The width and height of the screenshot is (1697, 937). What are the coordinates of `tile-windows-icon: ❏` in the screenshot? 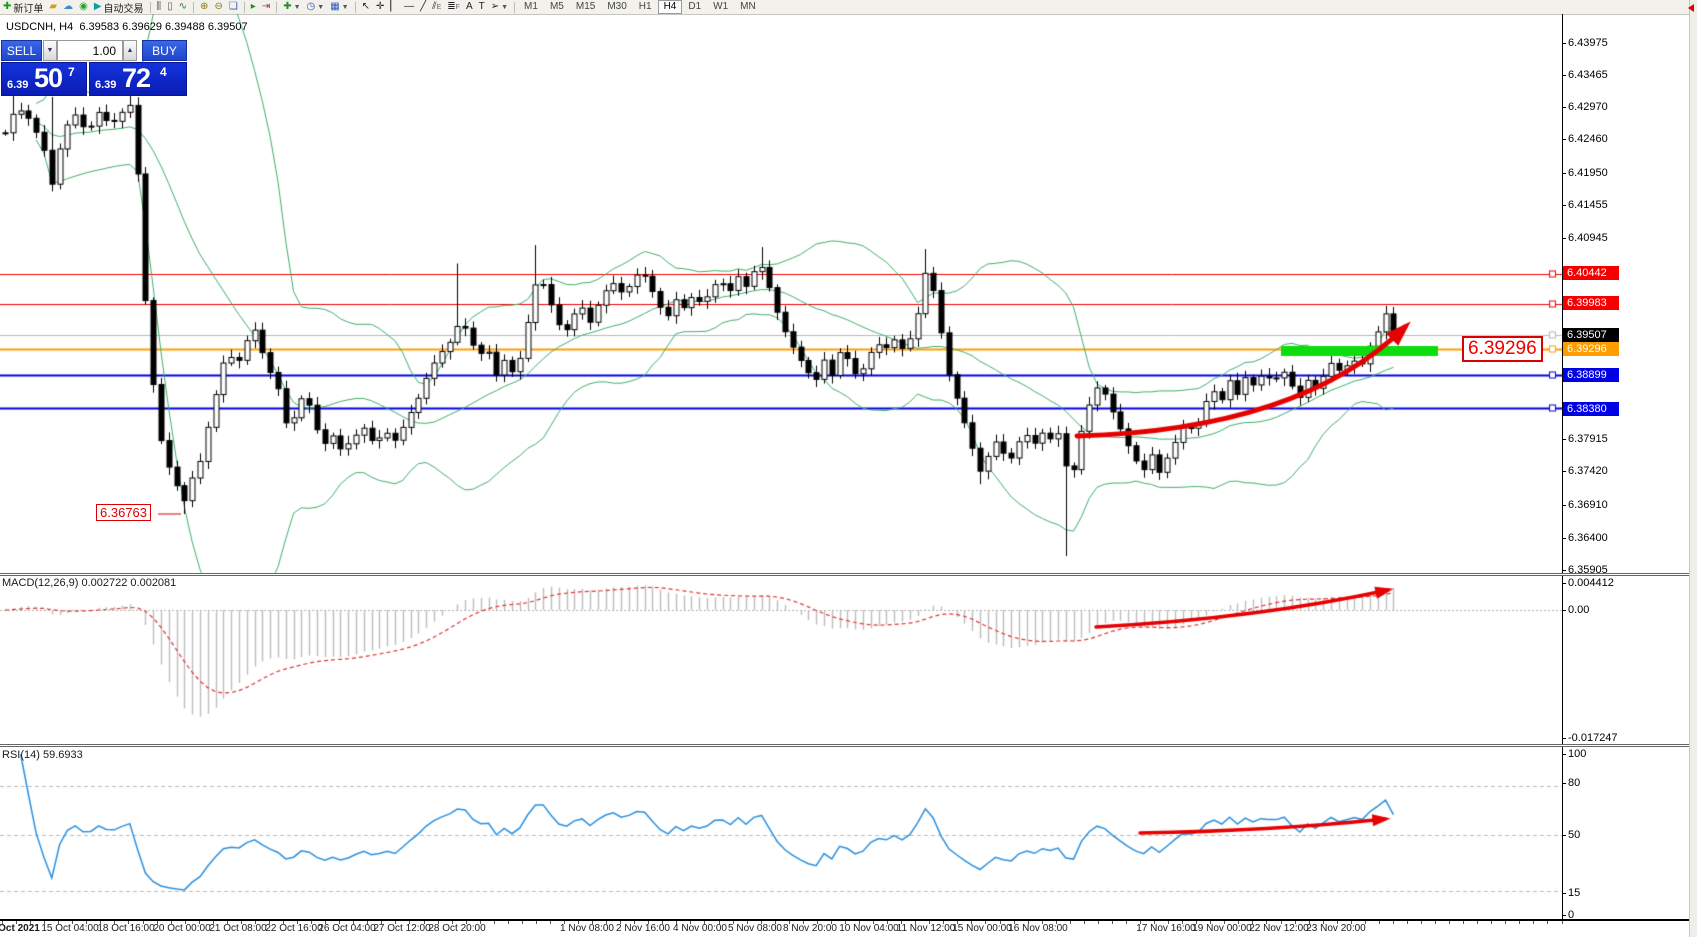 It's located at (233, 6).